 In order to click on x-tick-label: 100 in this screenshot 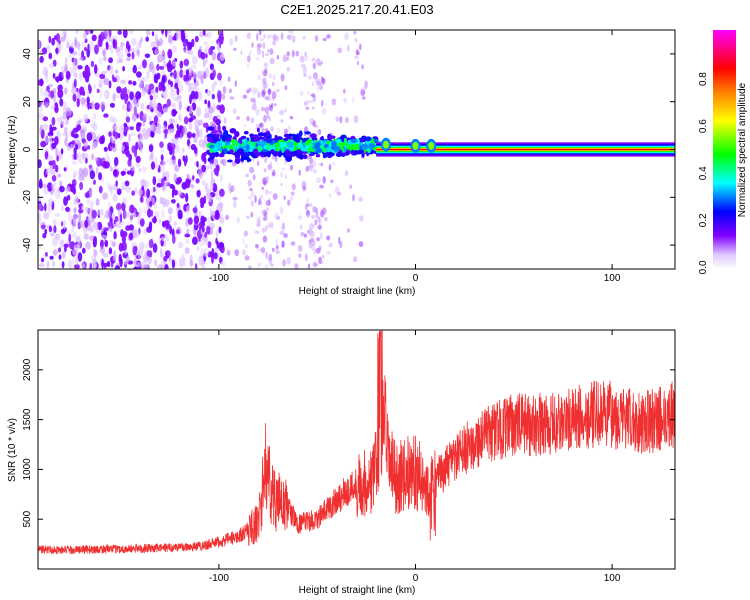, I will do `click(612, 578)`.